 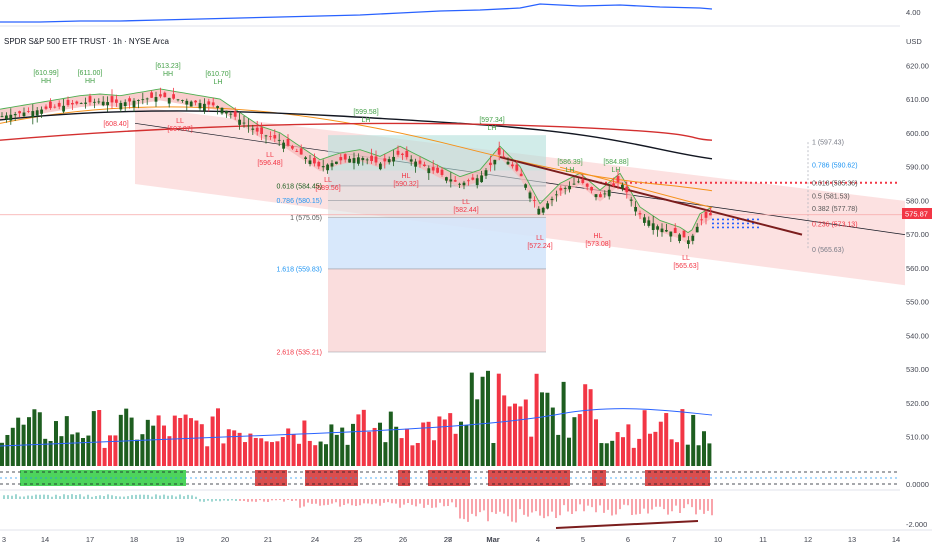 What do you see at coordinates (583, 539) in the screenshot?
I see `time-tick-label: 5` at bounding box center [583, 539].